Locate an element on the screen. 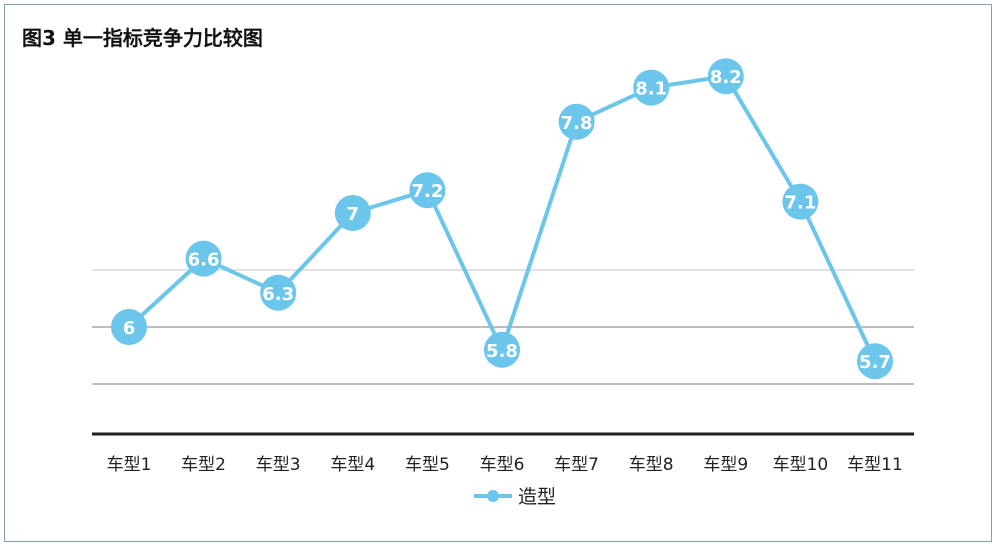 Image resolution: width=998 pixels, height=548 pixels. category-label: 车型7 is located at coordinates (576, 465).